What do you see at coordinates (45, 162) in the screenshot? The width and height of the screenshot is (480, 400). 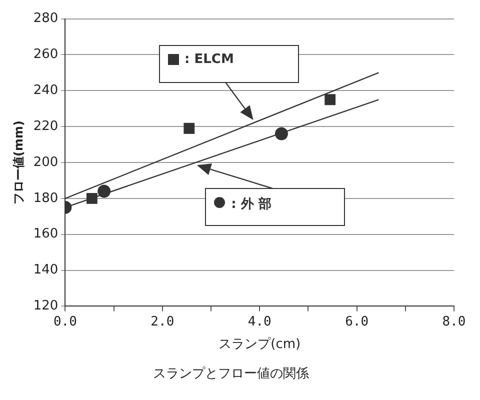 I see `y-tick-label: 200` at bounding box center [45, 162].